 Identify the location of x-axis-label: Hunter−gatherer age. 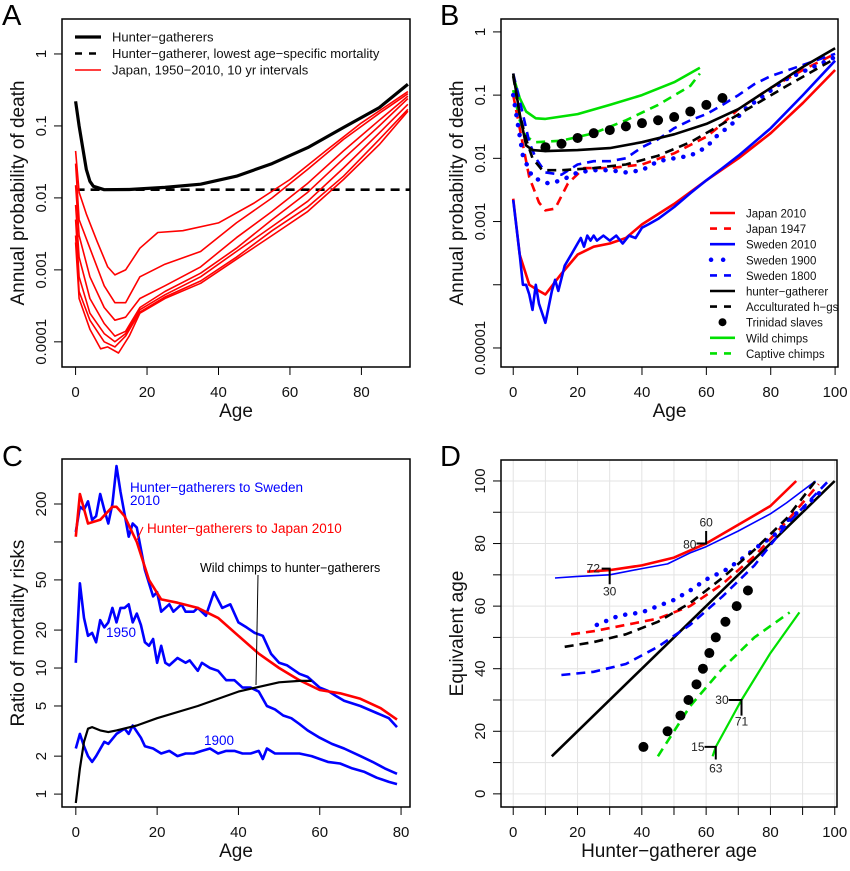
(669, 851).